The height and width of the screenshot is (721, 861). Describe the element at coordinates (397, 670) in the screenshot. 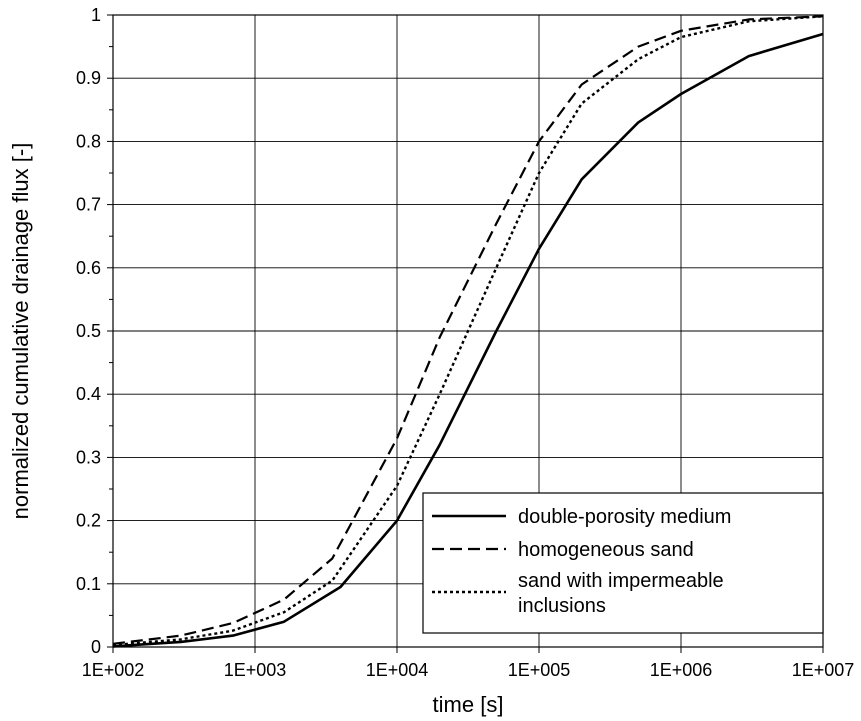

I see `x-tick-label: 1E+004` at that location.